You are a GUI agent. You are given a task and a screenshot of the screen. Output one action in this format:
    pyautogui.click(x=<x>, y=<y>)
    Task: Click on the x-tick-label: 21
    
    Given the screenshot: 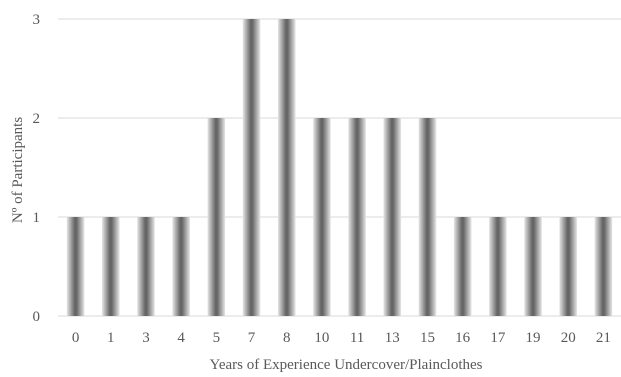 What is the action you would take?
    pyautogui.click(x=603, y=338)
    